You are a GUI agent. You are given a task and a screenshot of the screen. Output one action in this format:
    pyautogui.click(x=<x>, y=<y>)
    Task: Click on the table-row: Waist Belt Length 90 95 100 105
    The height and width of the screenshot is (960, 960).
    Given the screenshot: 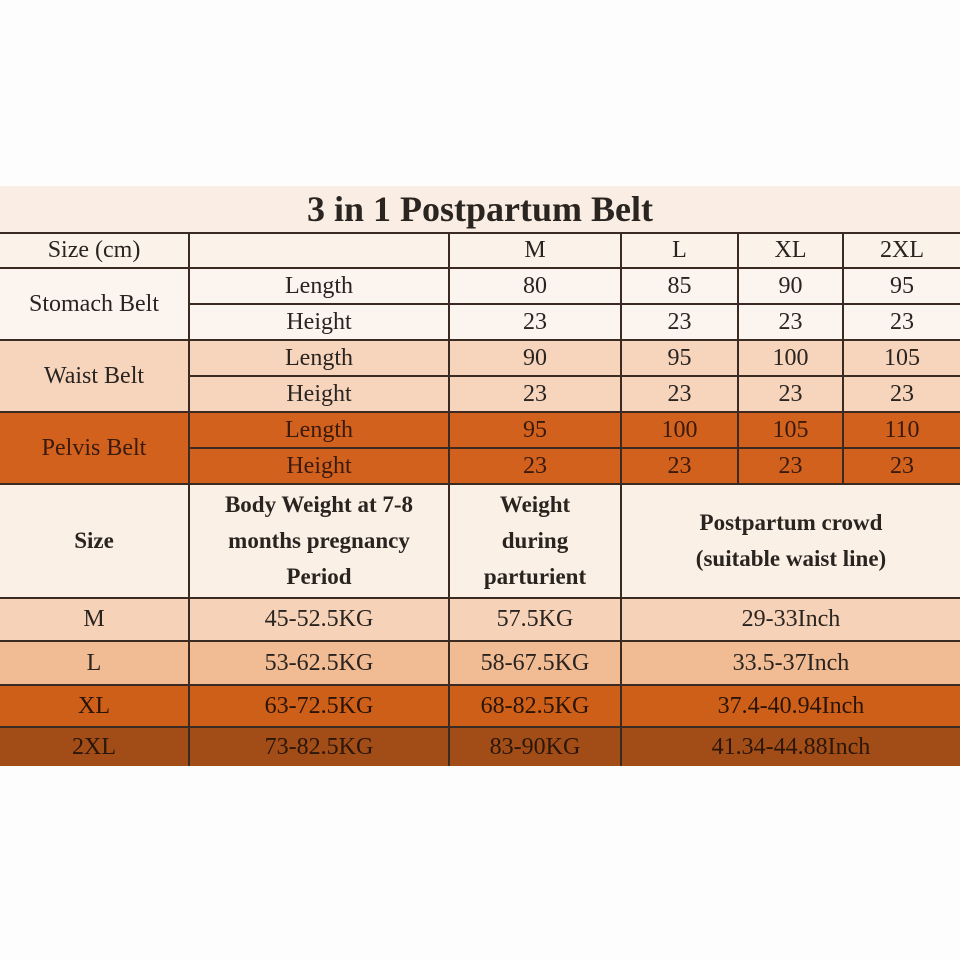 What is the action you would take?
    pyautogui.click(x=480, y=376)
    